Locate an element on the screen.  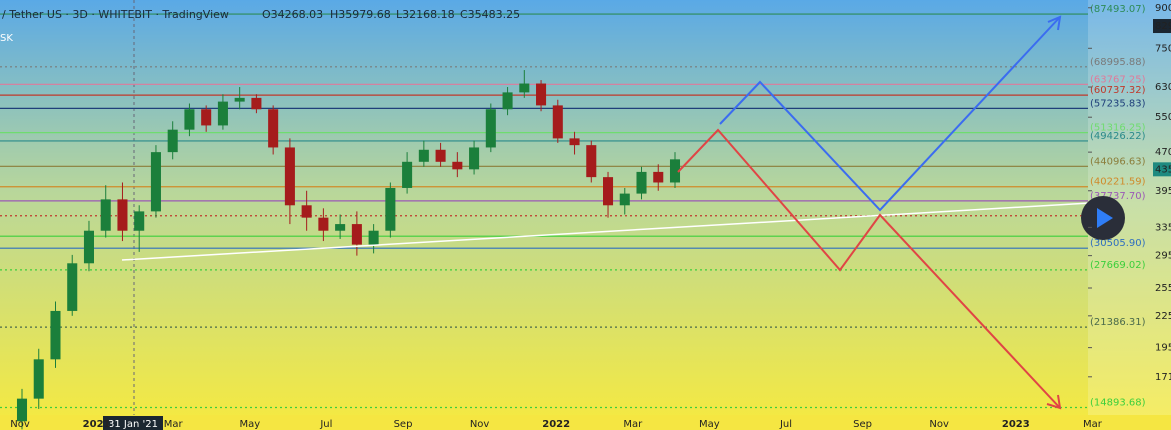
trend-line is located at coordinates (606, 231).